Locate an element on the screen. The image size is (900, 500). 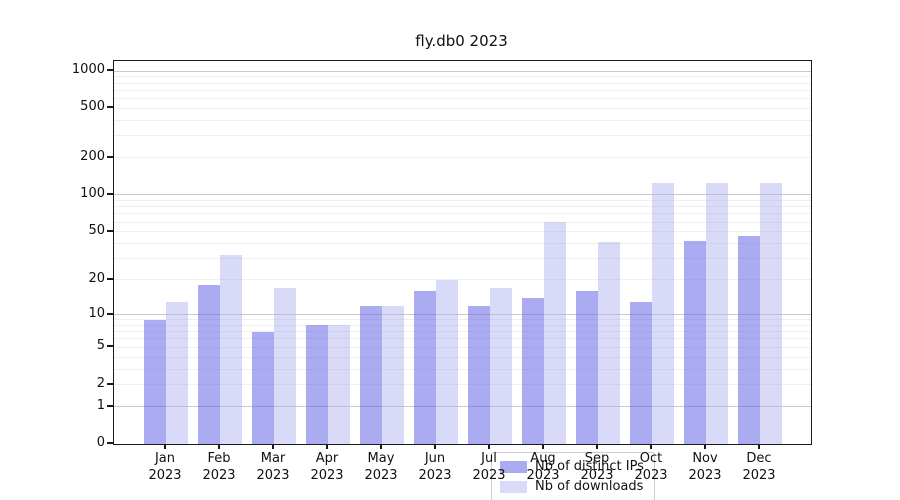
x-tick-mark-jan is located at coordinates (165, 446).